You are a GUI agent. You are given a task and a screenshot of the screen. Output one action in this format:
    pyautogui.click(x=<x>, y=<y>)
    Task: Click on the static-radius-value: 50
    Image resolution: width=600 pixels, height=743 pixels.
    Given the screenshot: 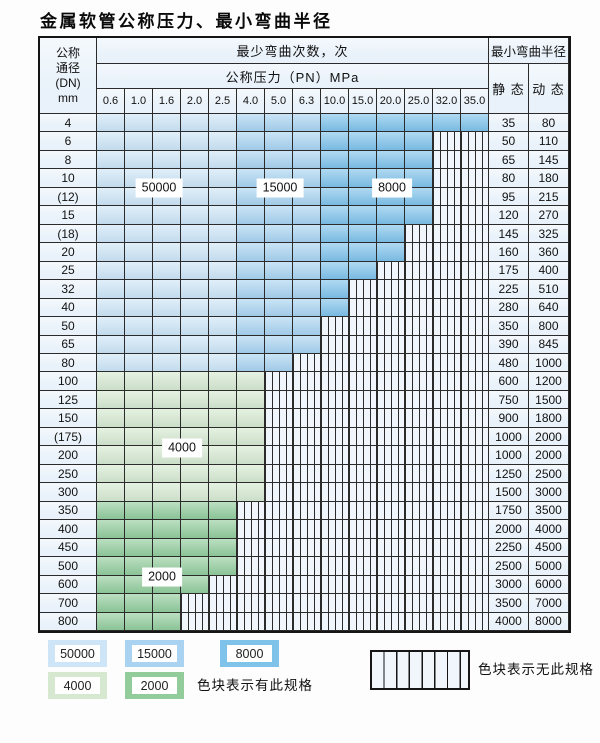 What is the action you would take?
    pyautogui.click(x=509, y=141)
    